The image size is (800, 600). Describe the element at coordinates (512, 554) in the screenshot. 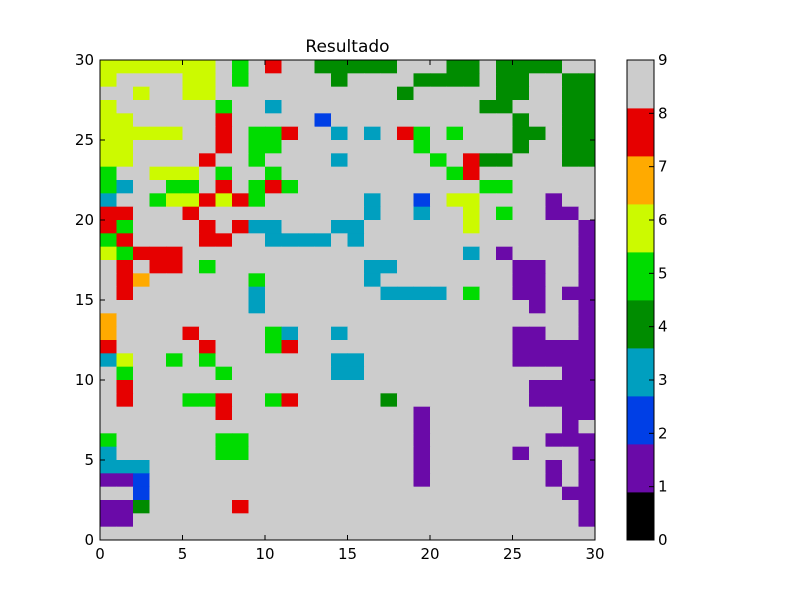

I see `x-tick-label: 25` at that location.